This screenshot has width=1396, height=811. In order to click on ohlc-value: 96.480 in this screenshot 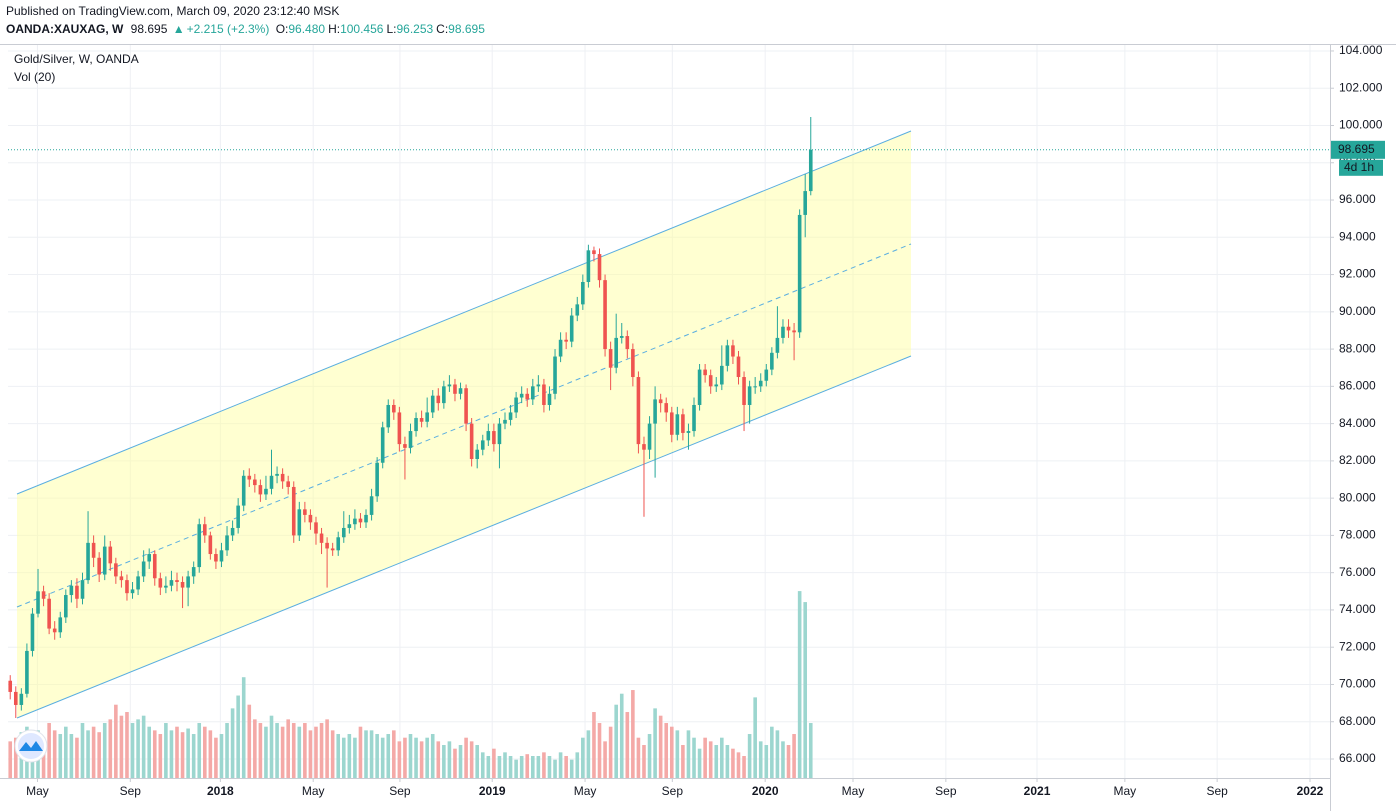, I will do `click(306, 29)`.